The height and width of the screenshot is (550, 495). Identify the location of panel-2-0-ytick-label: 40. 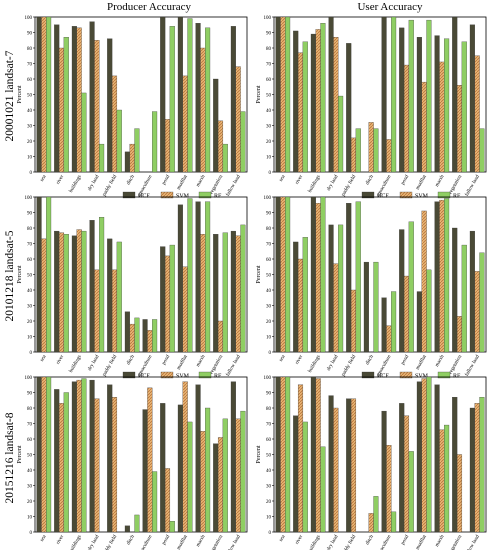
(30, 471).